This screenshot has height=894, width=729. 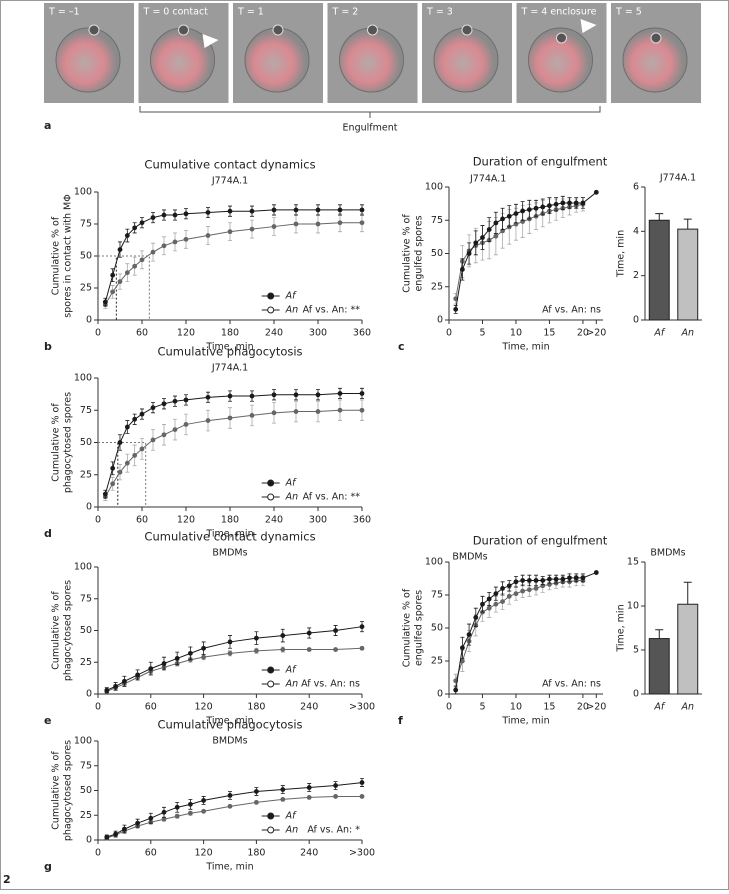 I want to click on x-tick-label: 5, so click(x=482, y=333).